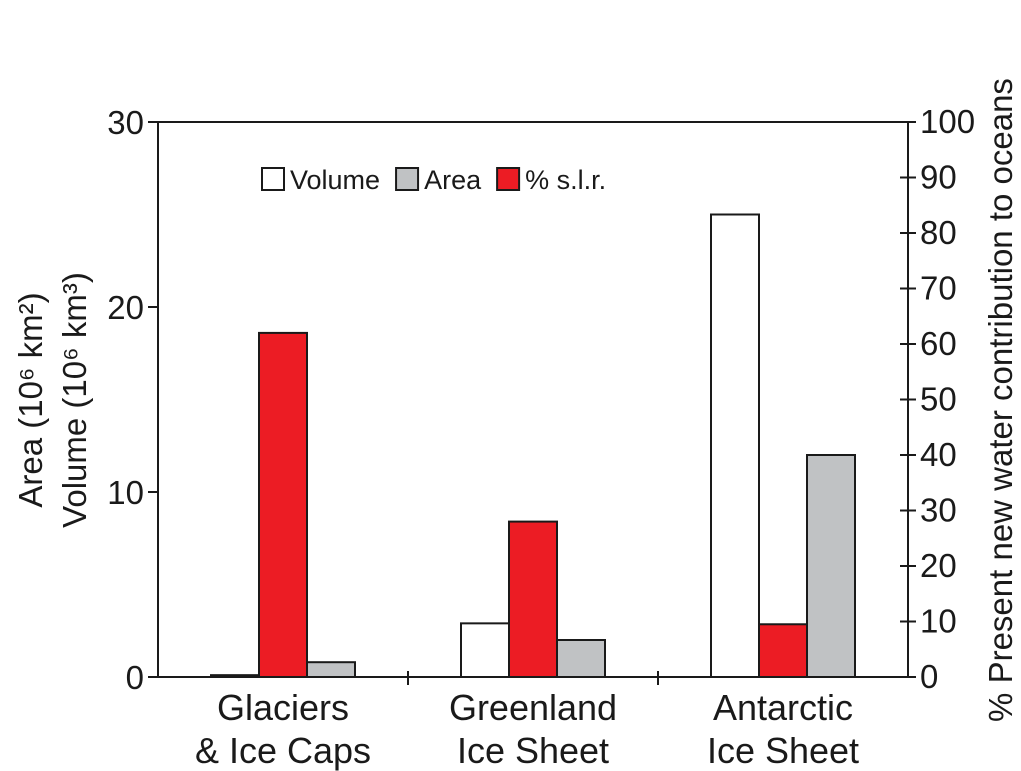  What do you see at coordinates (453, 180) in the screenshot?
I see `legend-label: Area` at bounding box center [453, 180].